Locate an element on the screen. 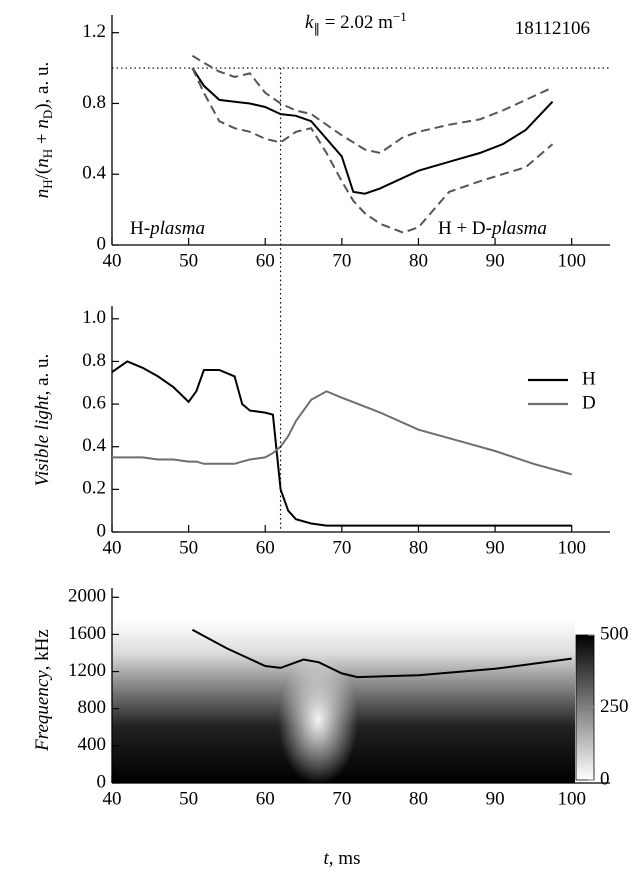 Image resolution: width=643 pixels, height=873 pixels. y-axis-label: Visible light, a. u. is located at coordinates (42, 420).